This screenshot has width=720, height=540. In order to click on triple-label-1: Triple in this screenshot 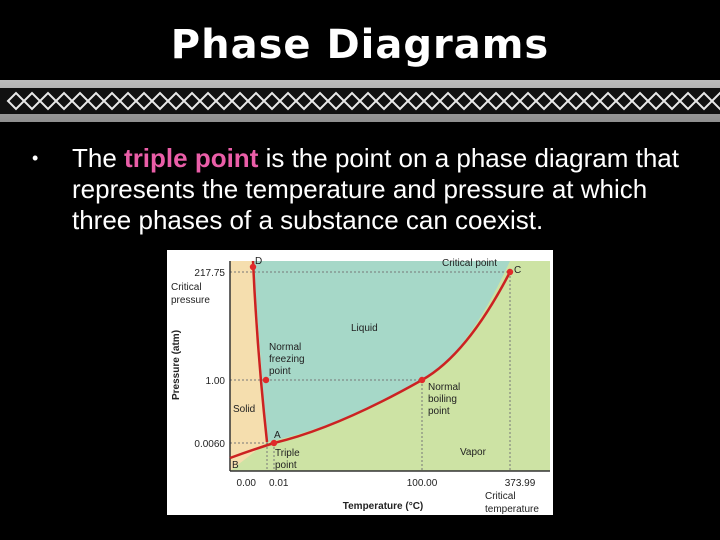, I will do `click(287, 453)`.